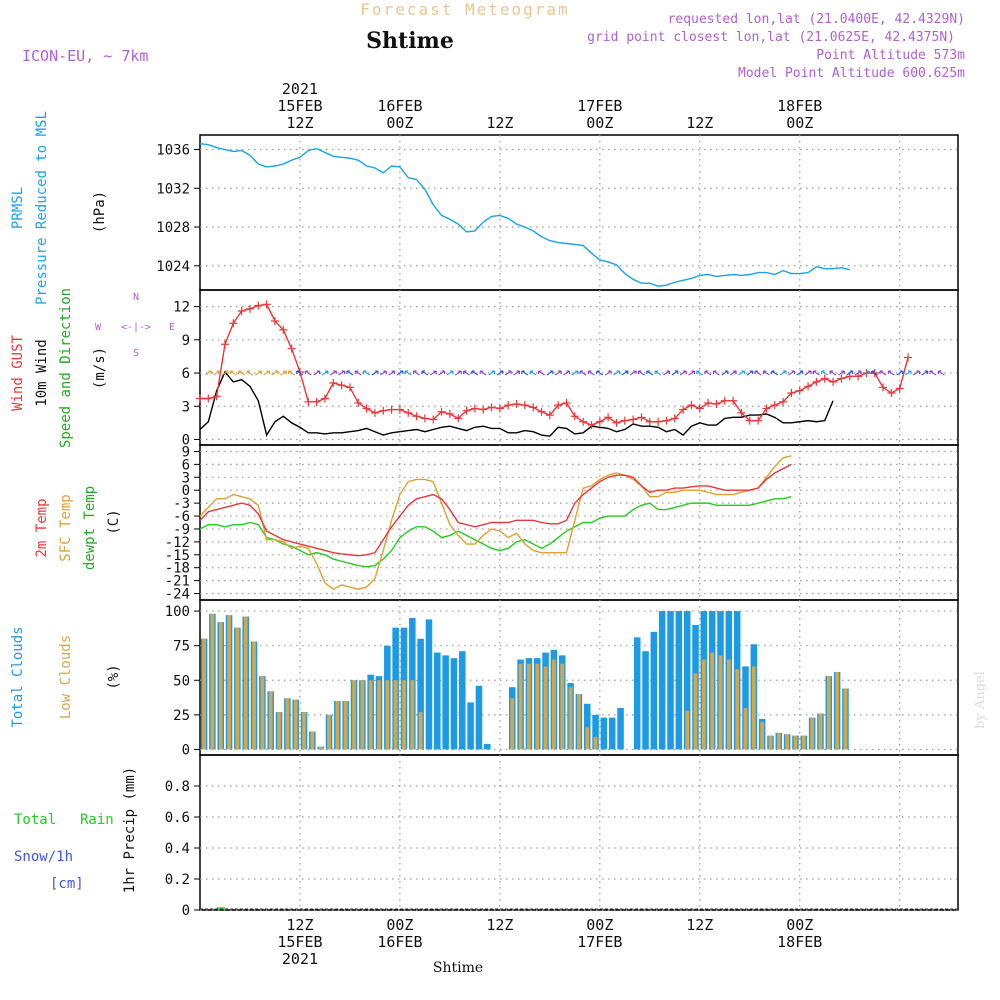  What do you see at coordinates (799, 942) in the screenshot?
I see `bottom-tick-label: 18FEB` at bounding box center [799, 942].